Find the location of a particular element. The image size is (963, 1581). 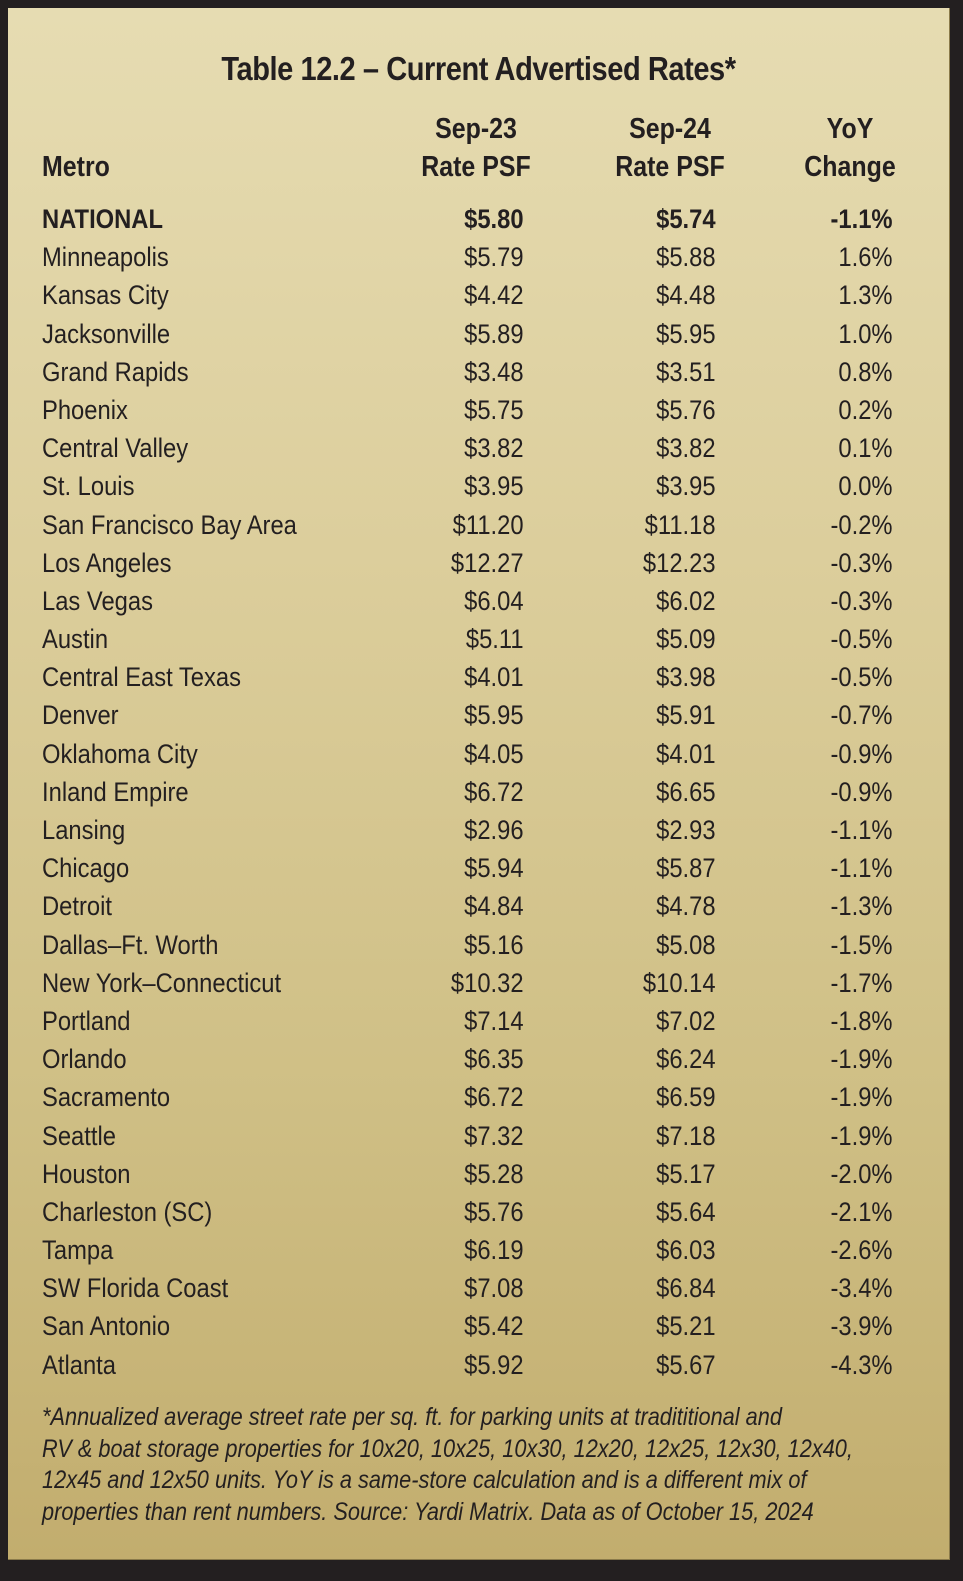

sep24-rate-cell: $3.95 is located at coordinates (686, 486).